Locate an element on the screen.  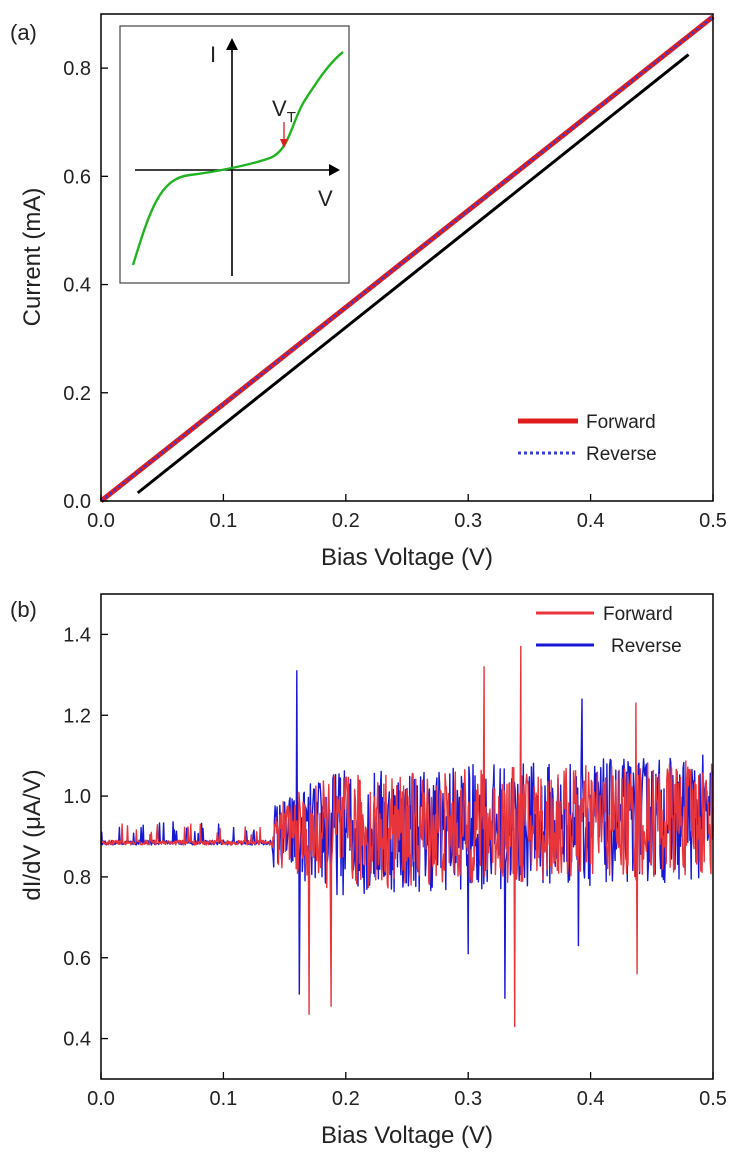
panel-b-x-tick-label: 0.2 is located at coordinates (346, 1099).